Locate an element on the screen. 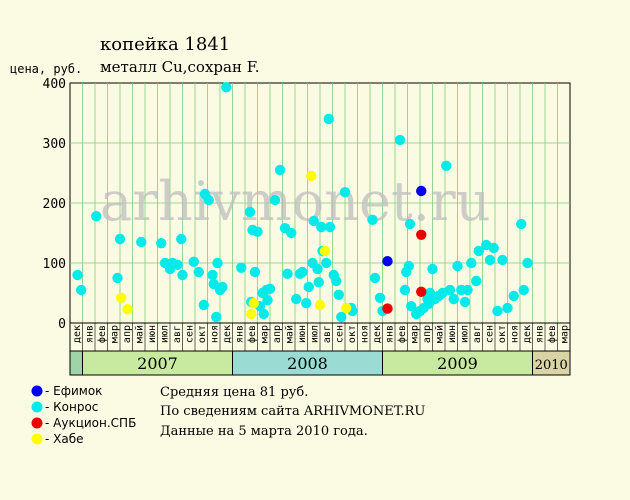 The height and width of the screenshot is (500, 630). chart-title: копейка 1841 is located at coordinates (165, 44).